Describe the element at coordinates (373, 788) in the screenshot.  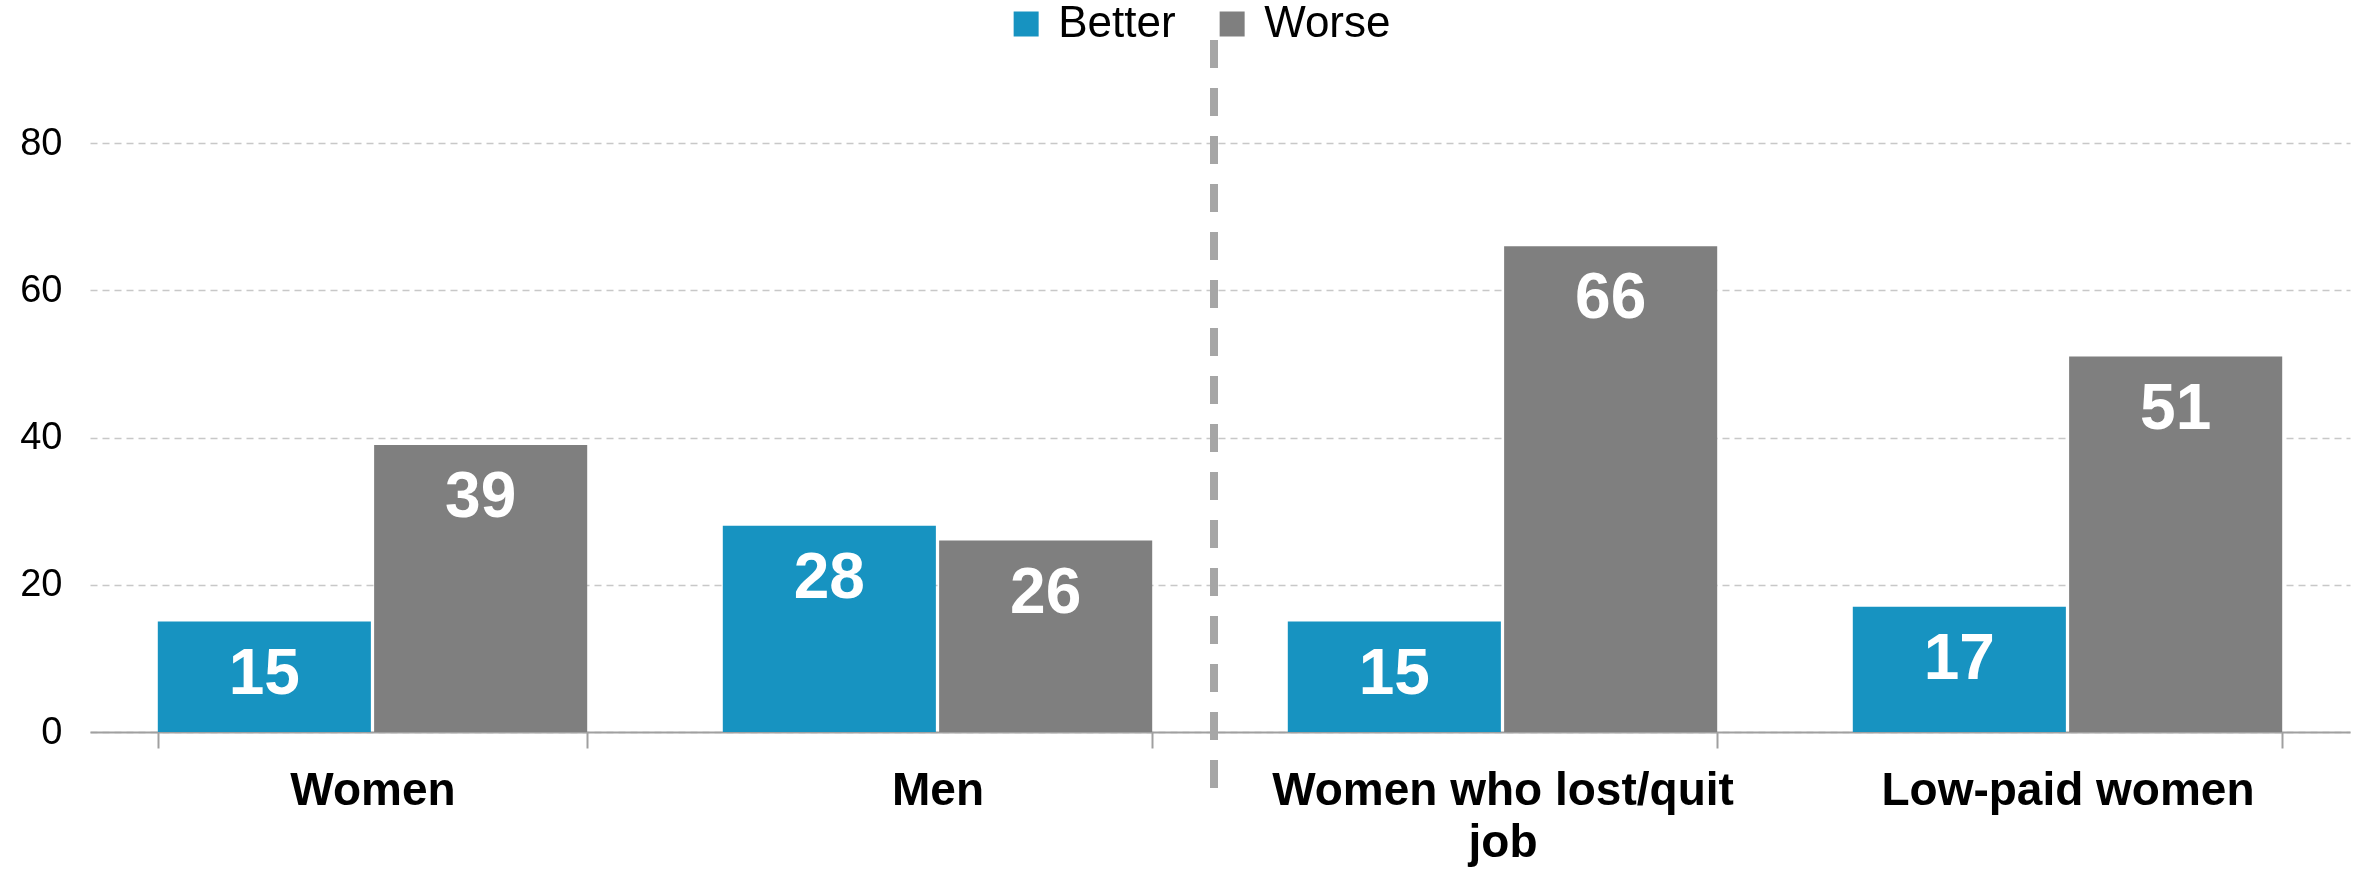
I see `x-tick-label: Women` at that location.